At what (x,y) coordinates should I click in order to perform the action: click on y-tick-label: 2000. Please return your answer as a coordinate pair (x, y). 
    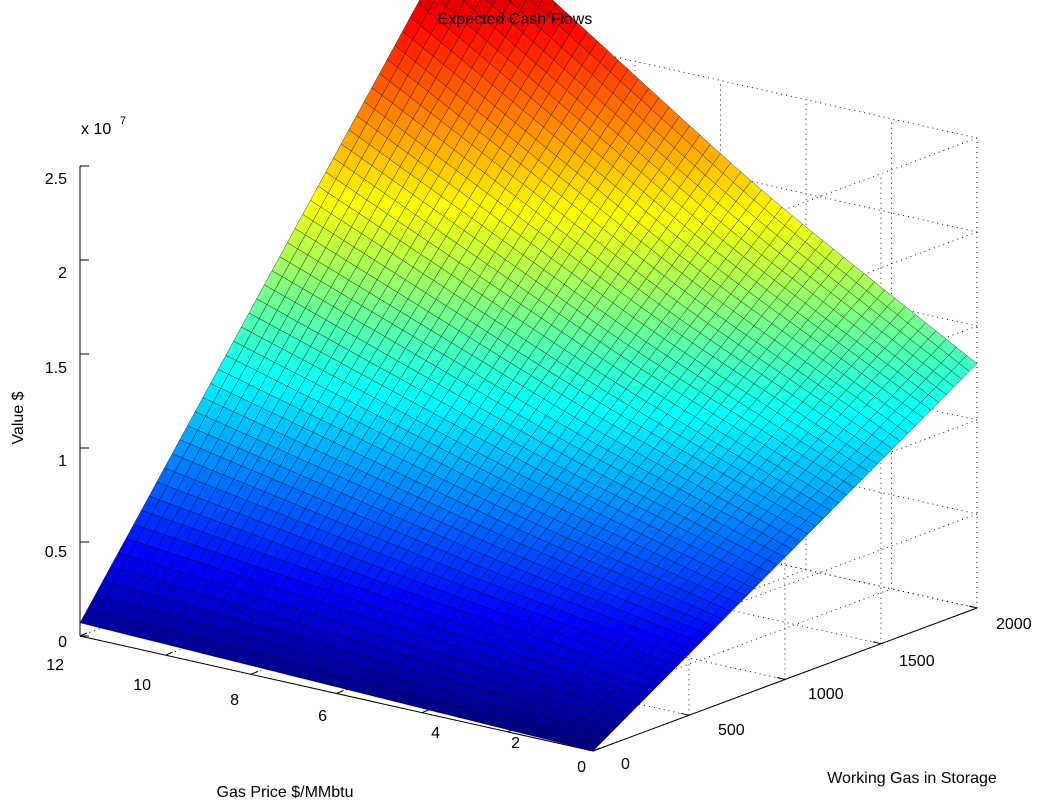
    Looking at the image, I should click on (1014, 624).